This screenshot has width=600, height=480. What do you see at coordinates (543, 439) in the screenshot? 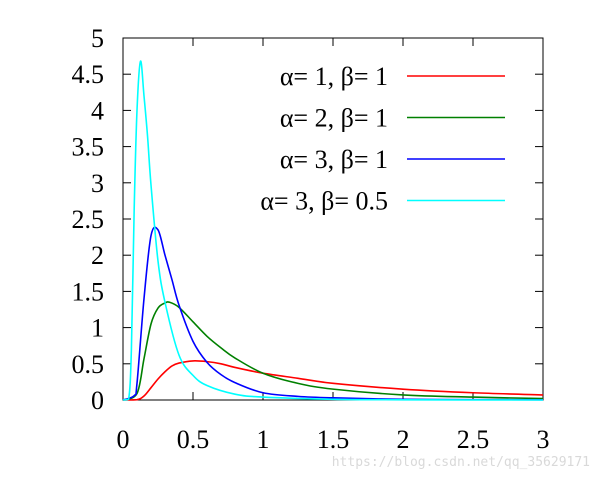
I see `x-tick-label: 3` at bounding box center [543, 439].